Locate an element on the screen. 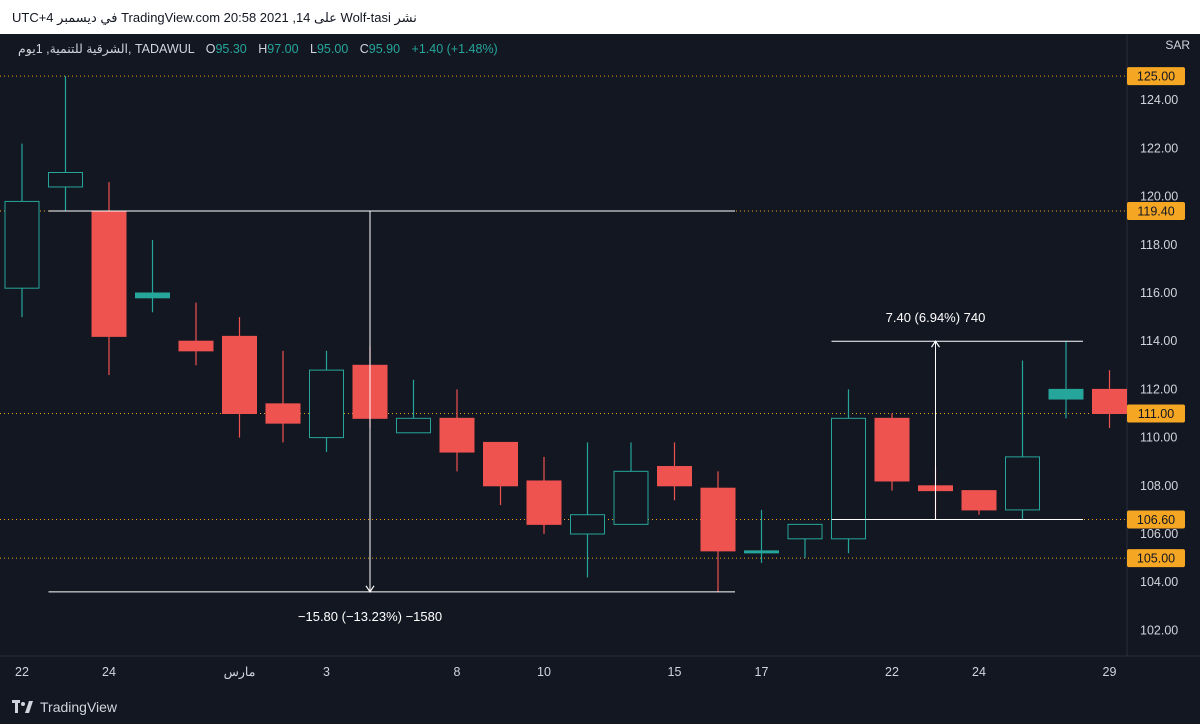  y-tick-label: 102.00 is located at coordinates (1159, 630).